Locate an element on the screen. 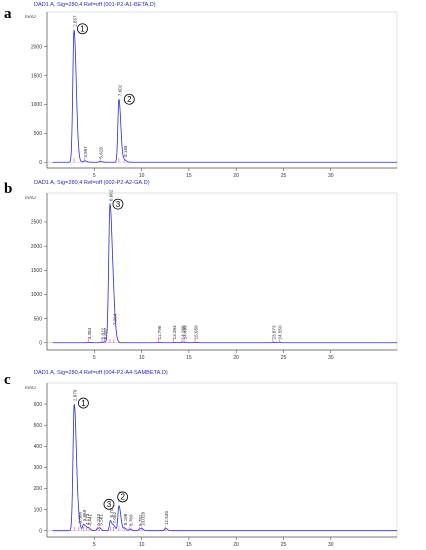 The image size is (426, 550). peak-label: 5.581 is located at coordinates (100, 520).